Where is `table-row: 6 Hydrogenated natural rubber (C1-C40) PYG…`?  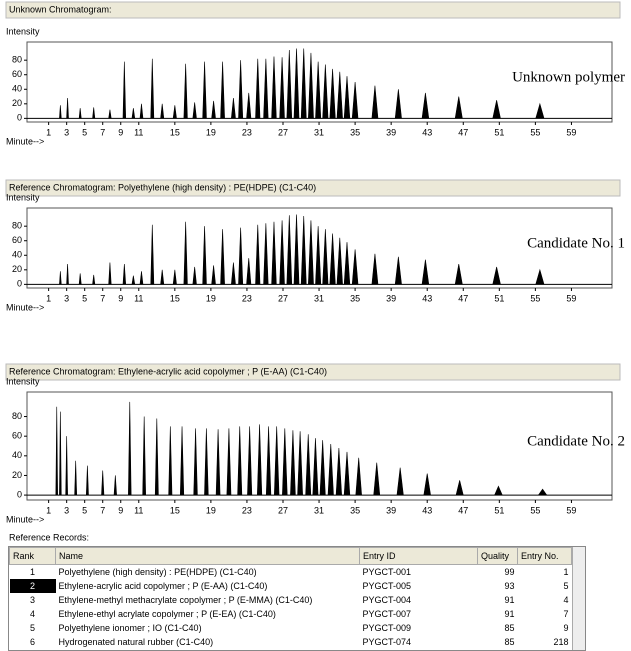 table-row: 6 Hydrogenated natural rubber (C1-C40) PYG… is located at coordinates (291, 642).